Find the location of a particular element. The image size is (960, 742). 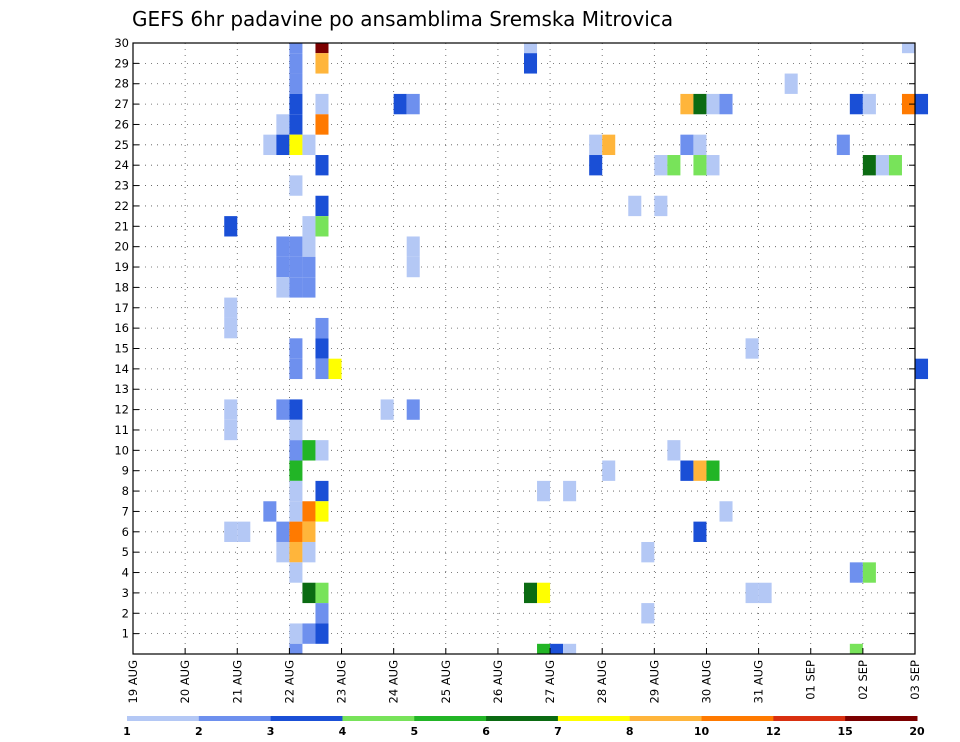

x-tick-label: 31 AUG is located at coordinates (759, 681).